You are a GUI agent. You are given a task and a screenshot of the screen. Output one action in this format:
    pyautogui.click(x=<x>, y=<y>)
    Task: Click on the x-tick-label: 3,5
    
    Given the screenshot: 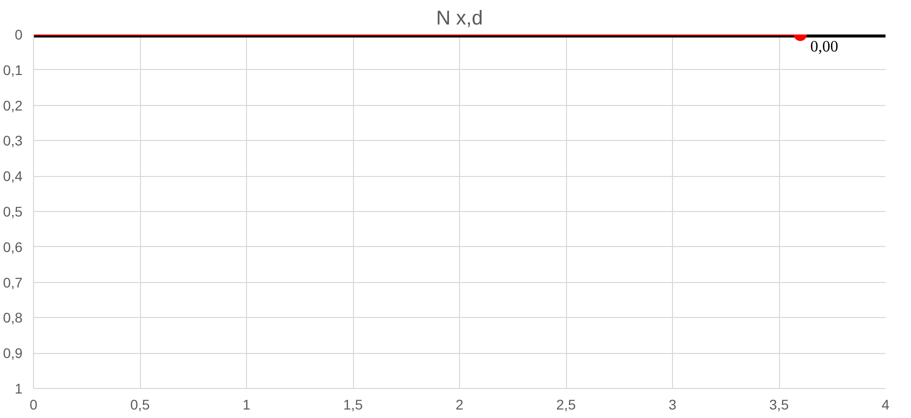 What is the action you would take?
    pyautogui.click(x=779, y=404)
    